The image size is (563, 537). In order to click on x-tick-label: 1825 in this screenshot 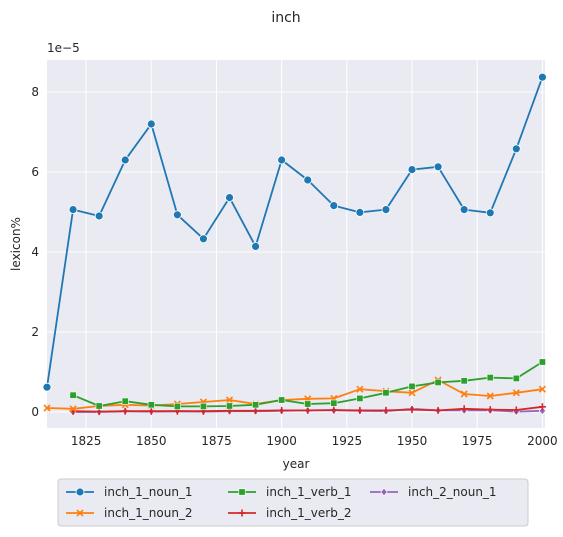, I will do `click(86, 441)`.